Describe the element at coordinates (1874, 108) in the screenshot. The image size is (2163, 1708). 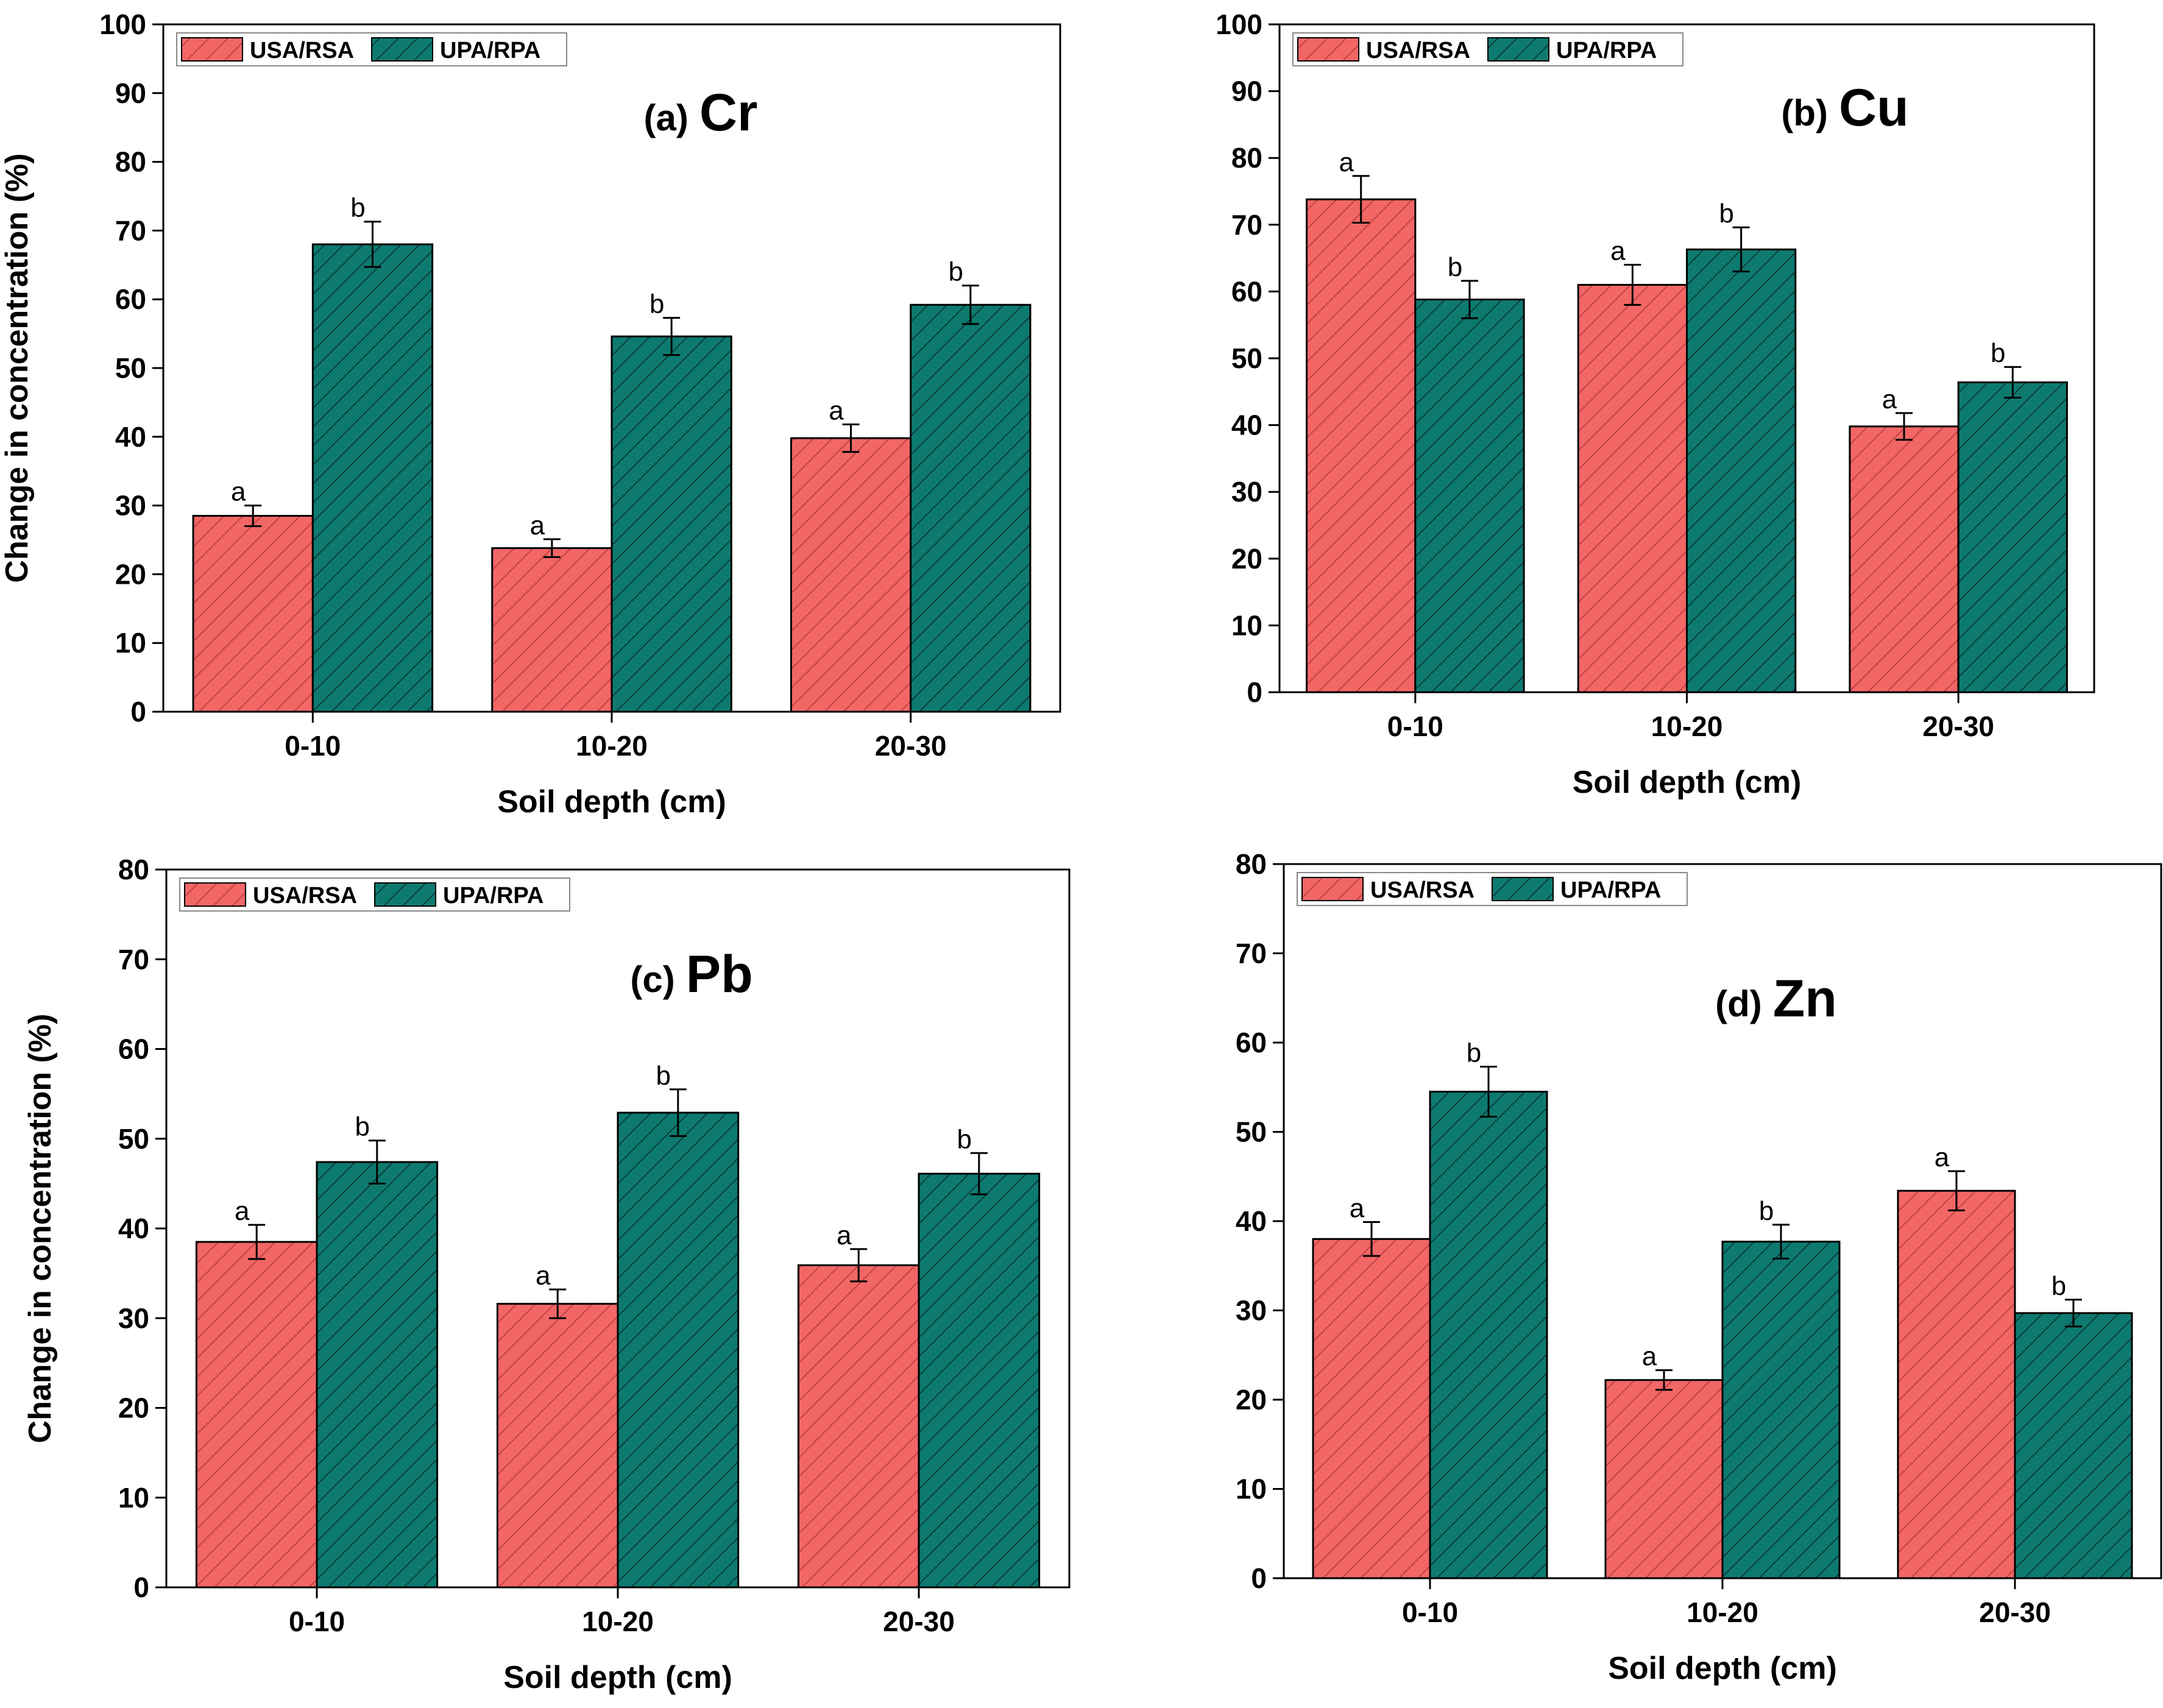
I see `panel-element: Cu` at that location.